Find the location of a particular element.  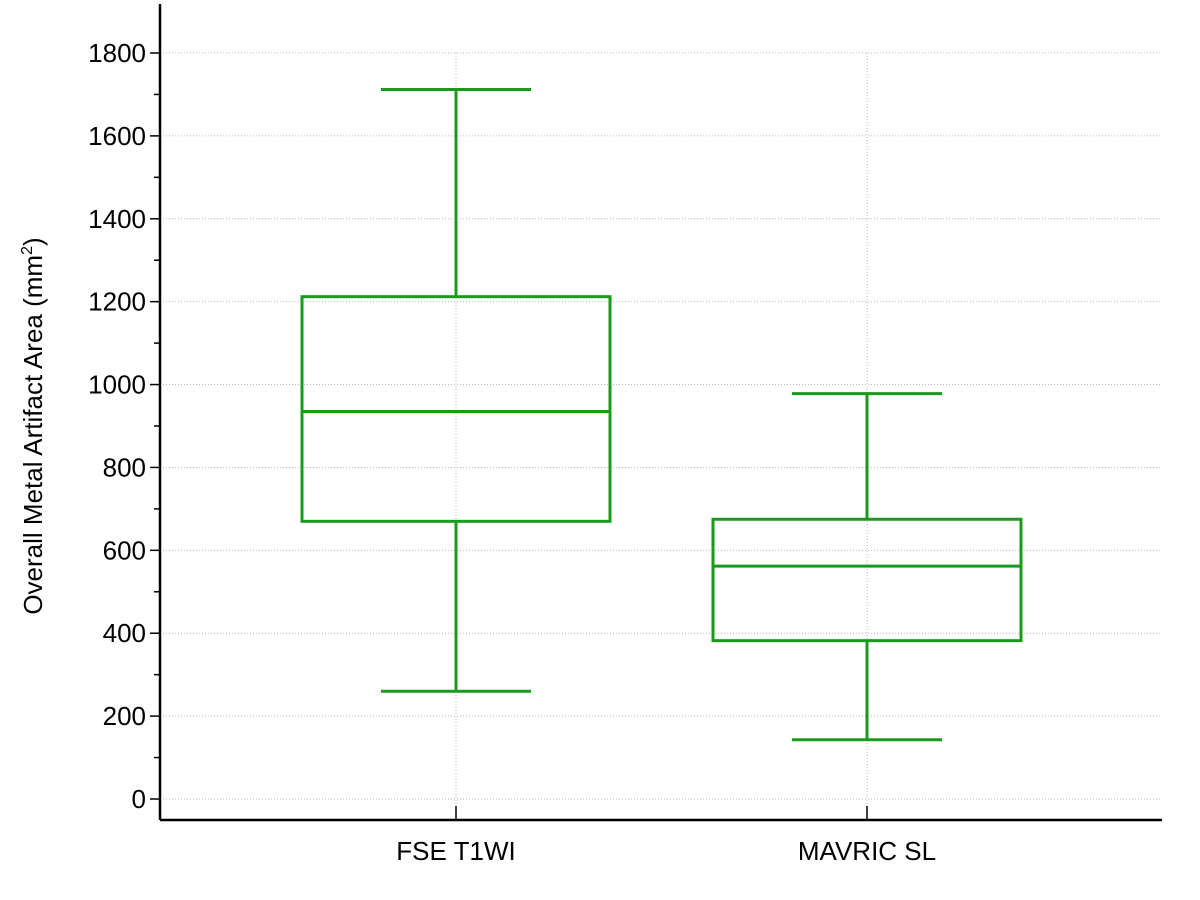

y-axis-title-text: Overall Metal Artifact Area (mm is located at coordinates (33, 435).